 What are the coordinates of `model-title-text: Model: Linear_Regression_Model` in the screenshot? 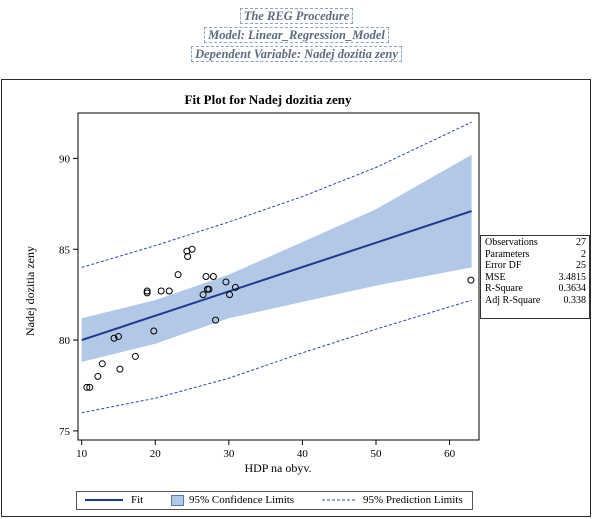 It's located at (296, 35).